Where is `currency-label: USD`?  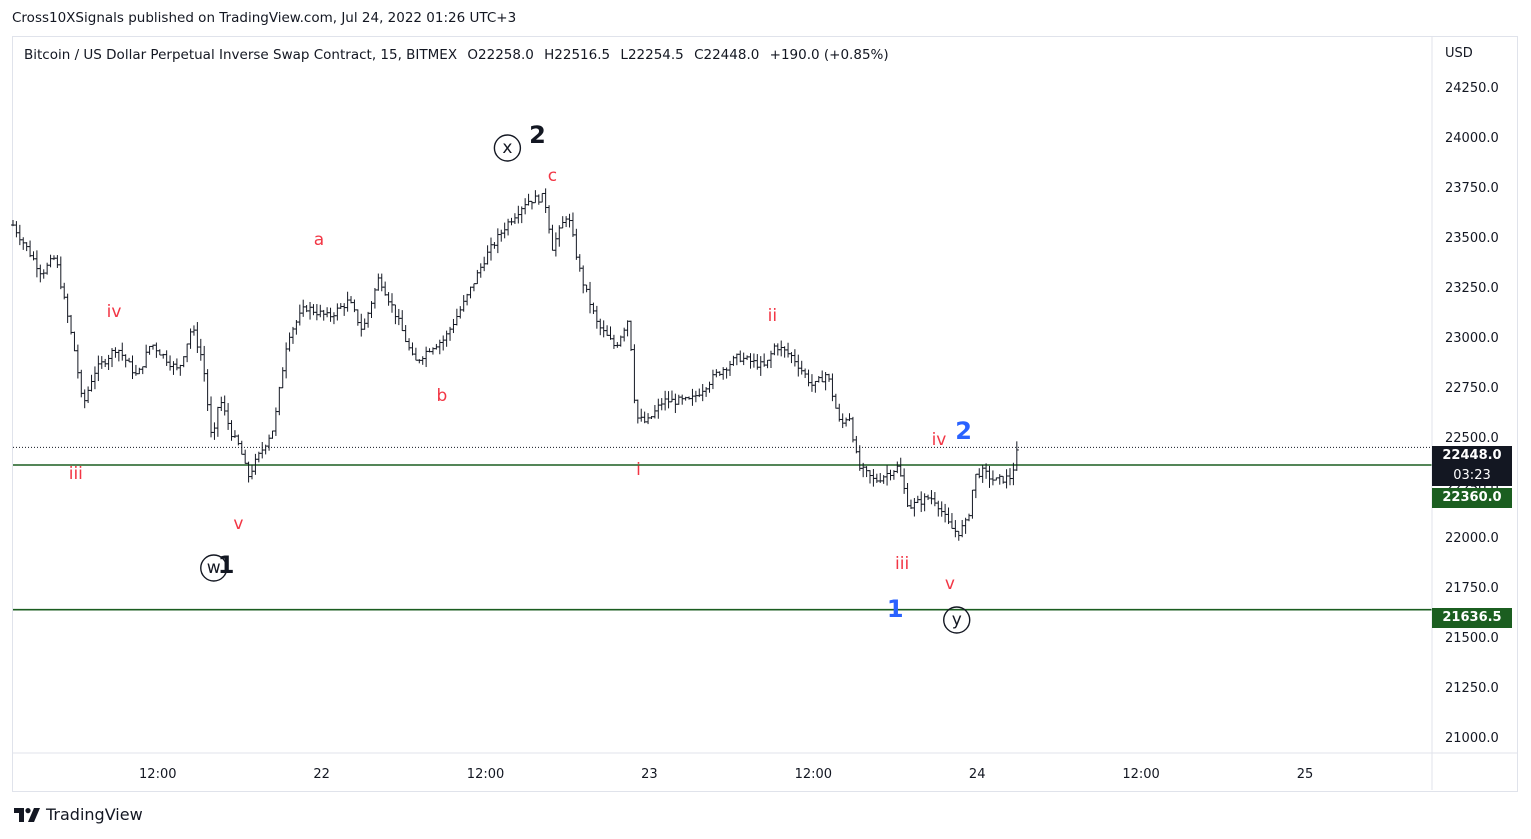
currency-label: USD is located at coordinates (1459, 53).